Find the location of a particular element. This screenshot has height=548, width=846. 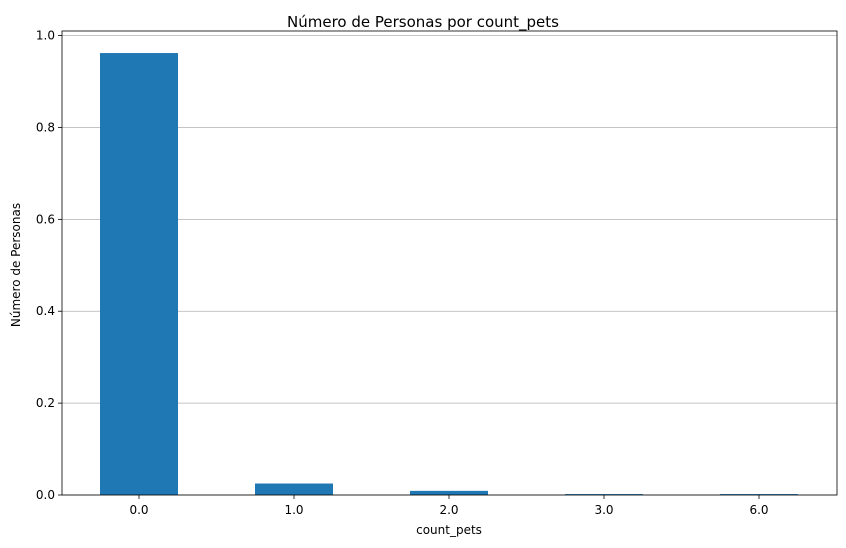

y-tick-label: 1.0 is located at coordinates (45, 36).